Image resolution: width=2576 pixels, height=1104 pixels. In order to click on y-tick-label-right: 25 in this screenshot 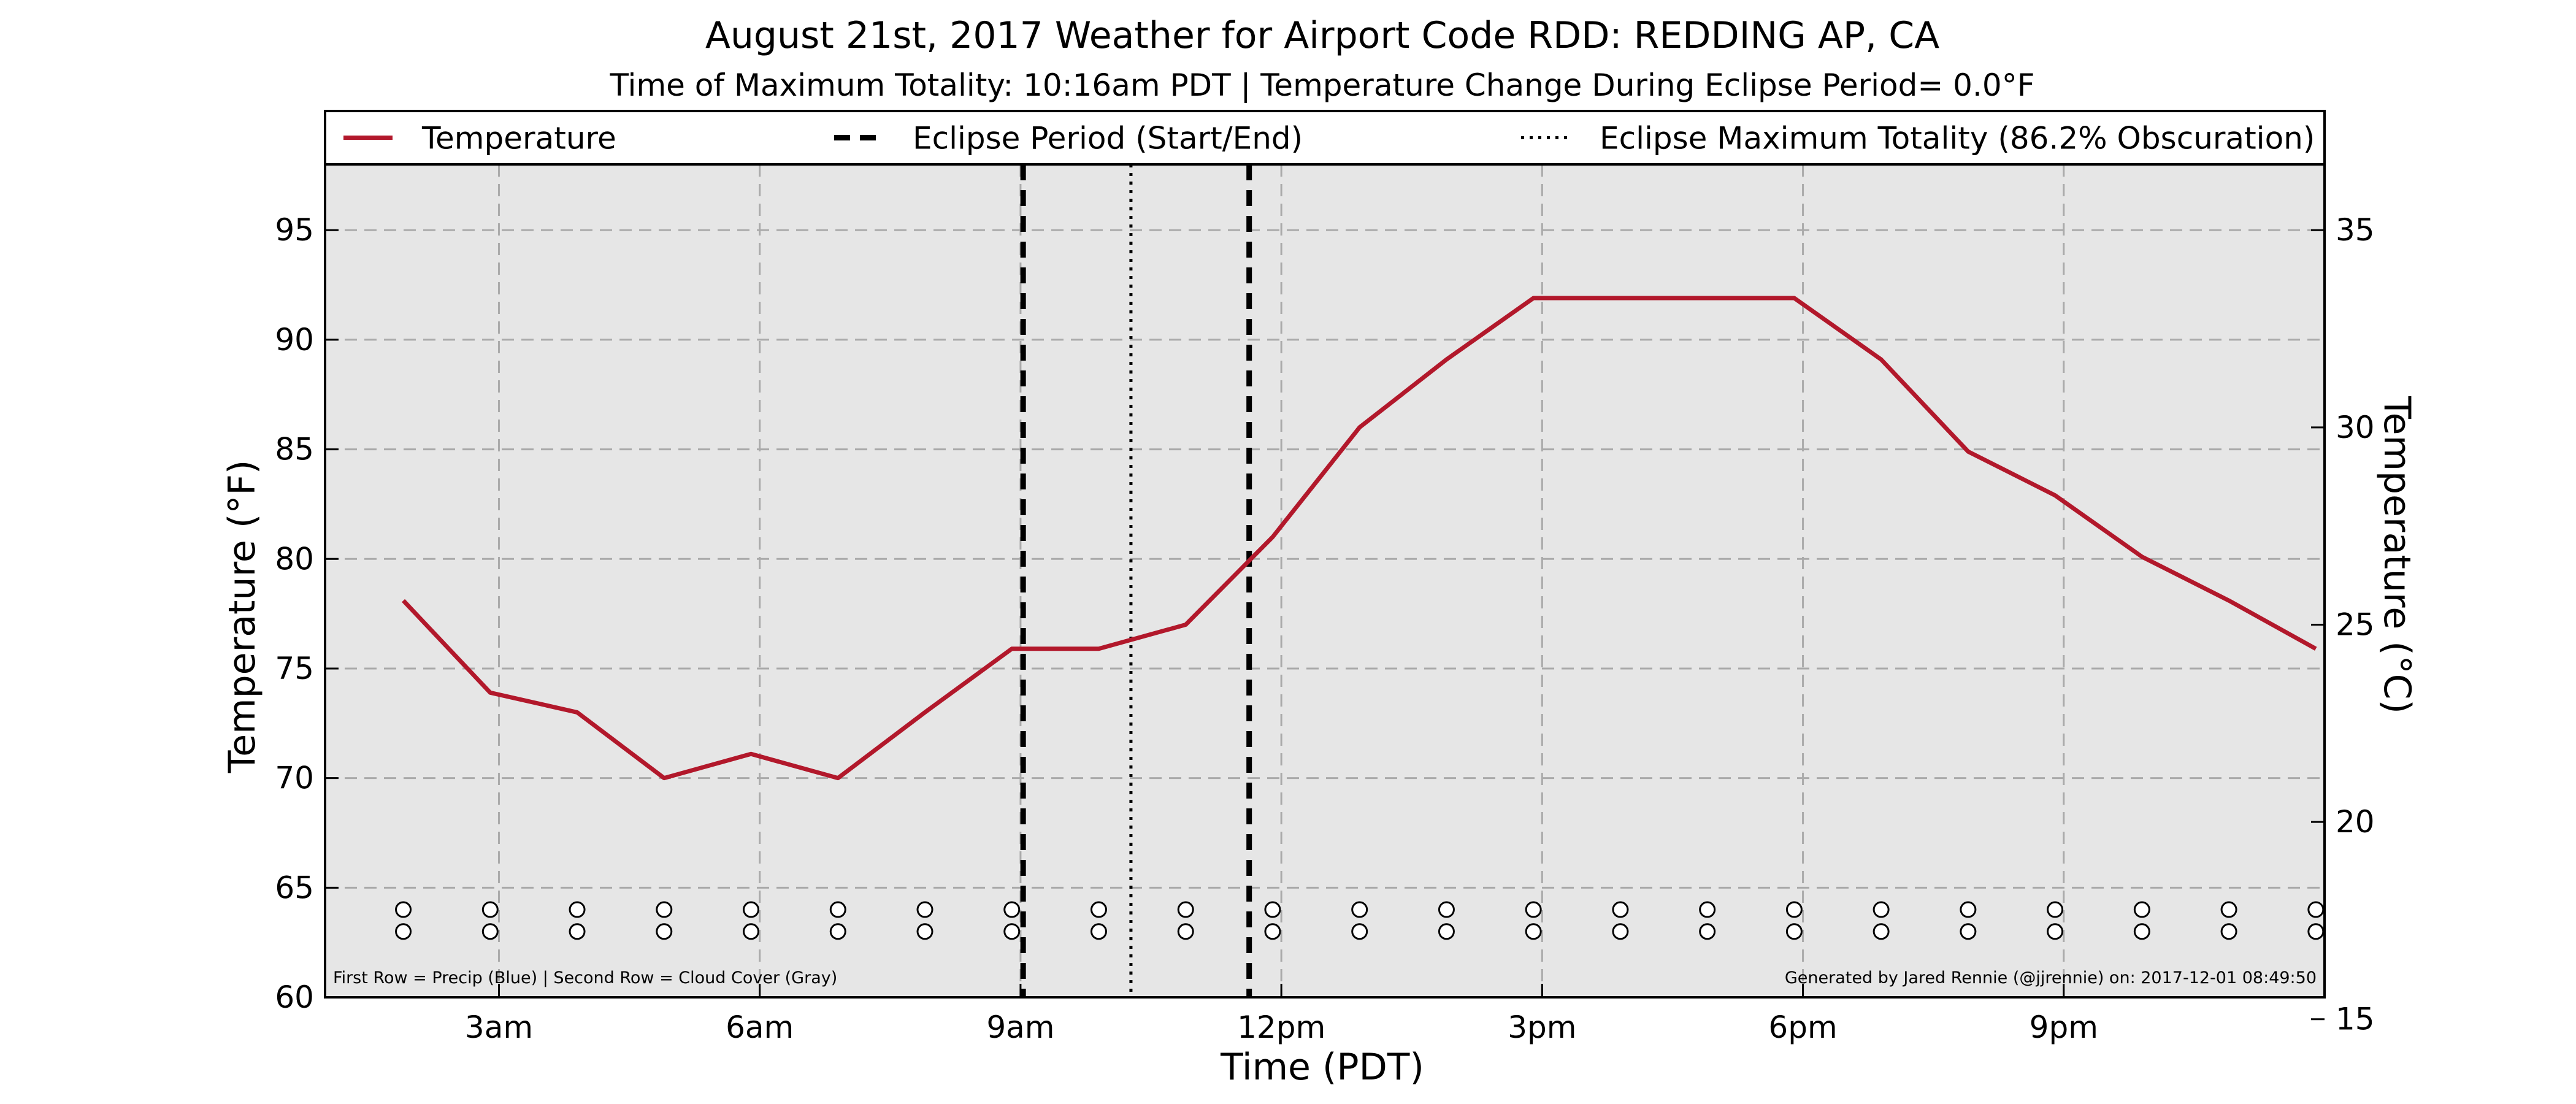, I will do `click(2355, 624)`.